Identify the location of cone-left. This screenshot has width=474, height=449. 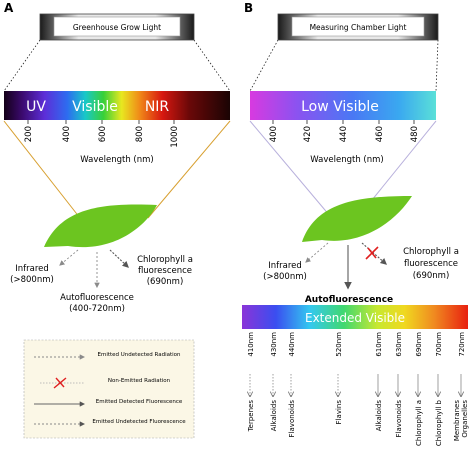
(22, 65).